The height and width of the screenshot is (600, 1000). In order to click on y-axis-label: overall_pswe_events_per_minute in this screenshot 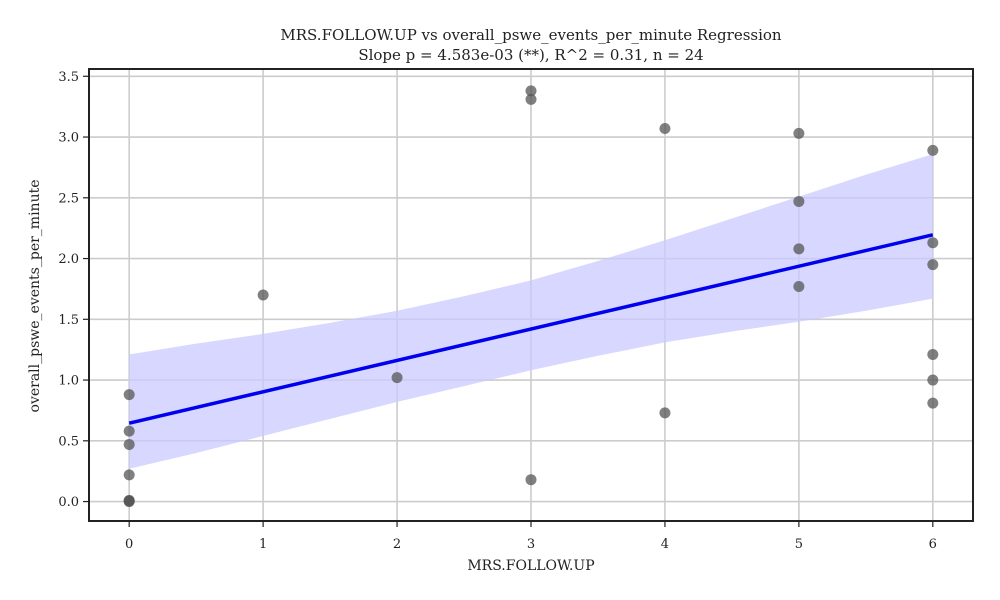, I will do `click(35, 296)`.